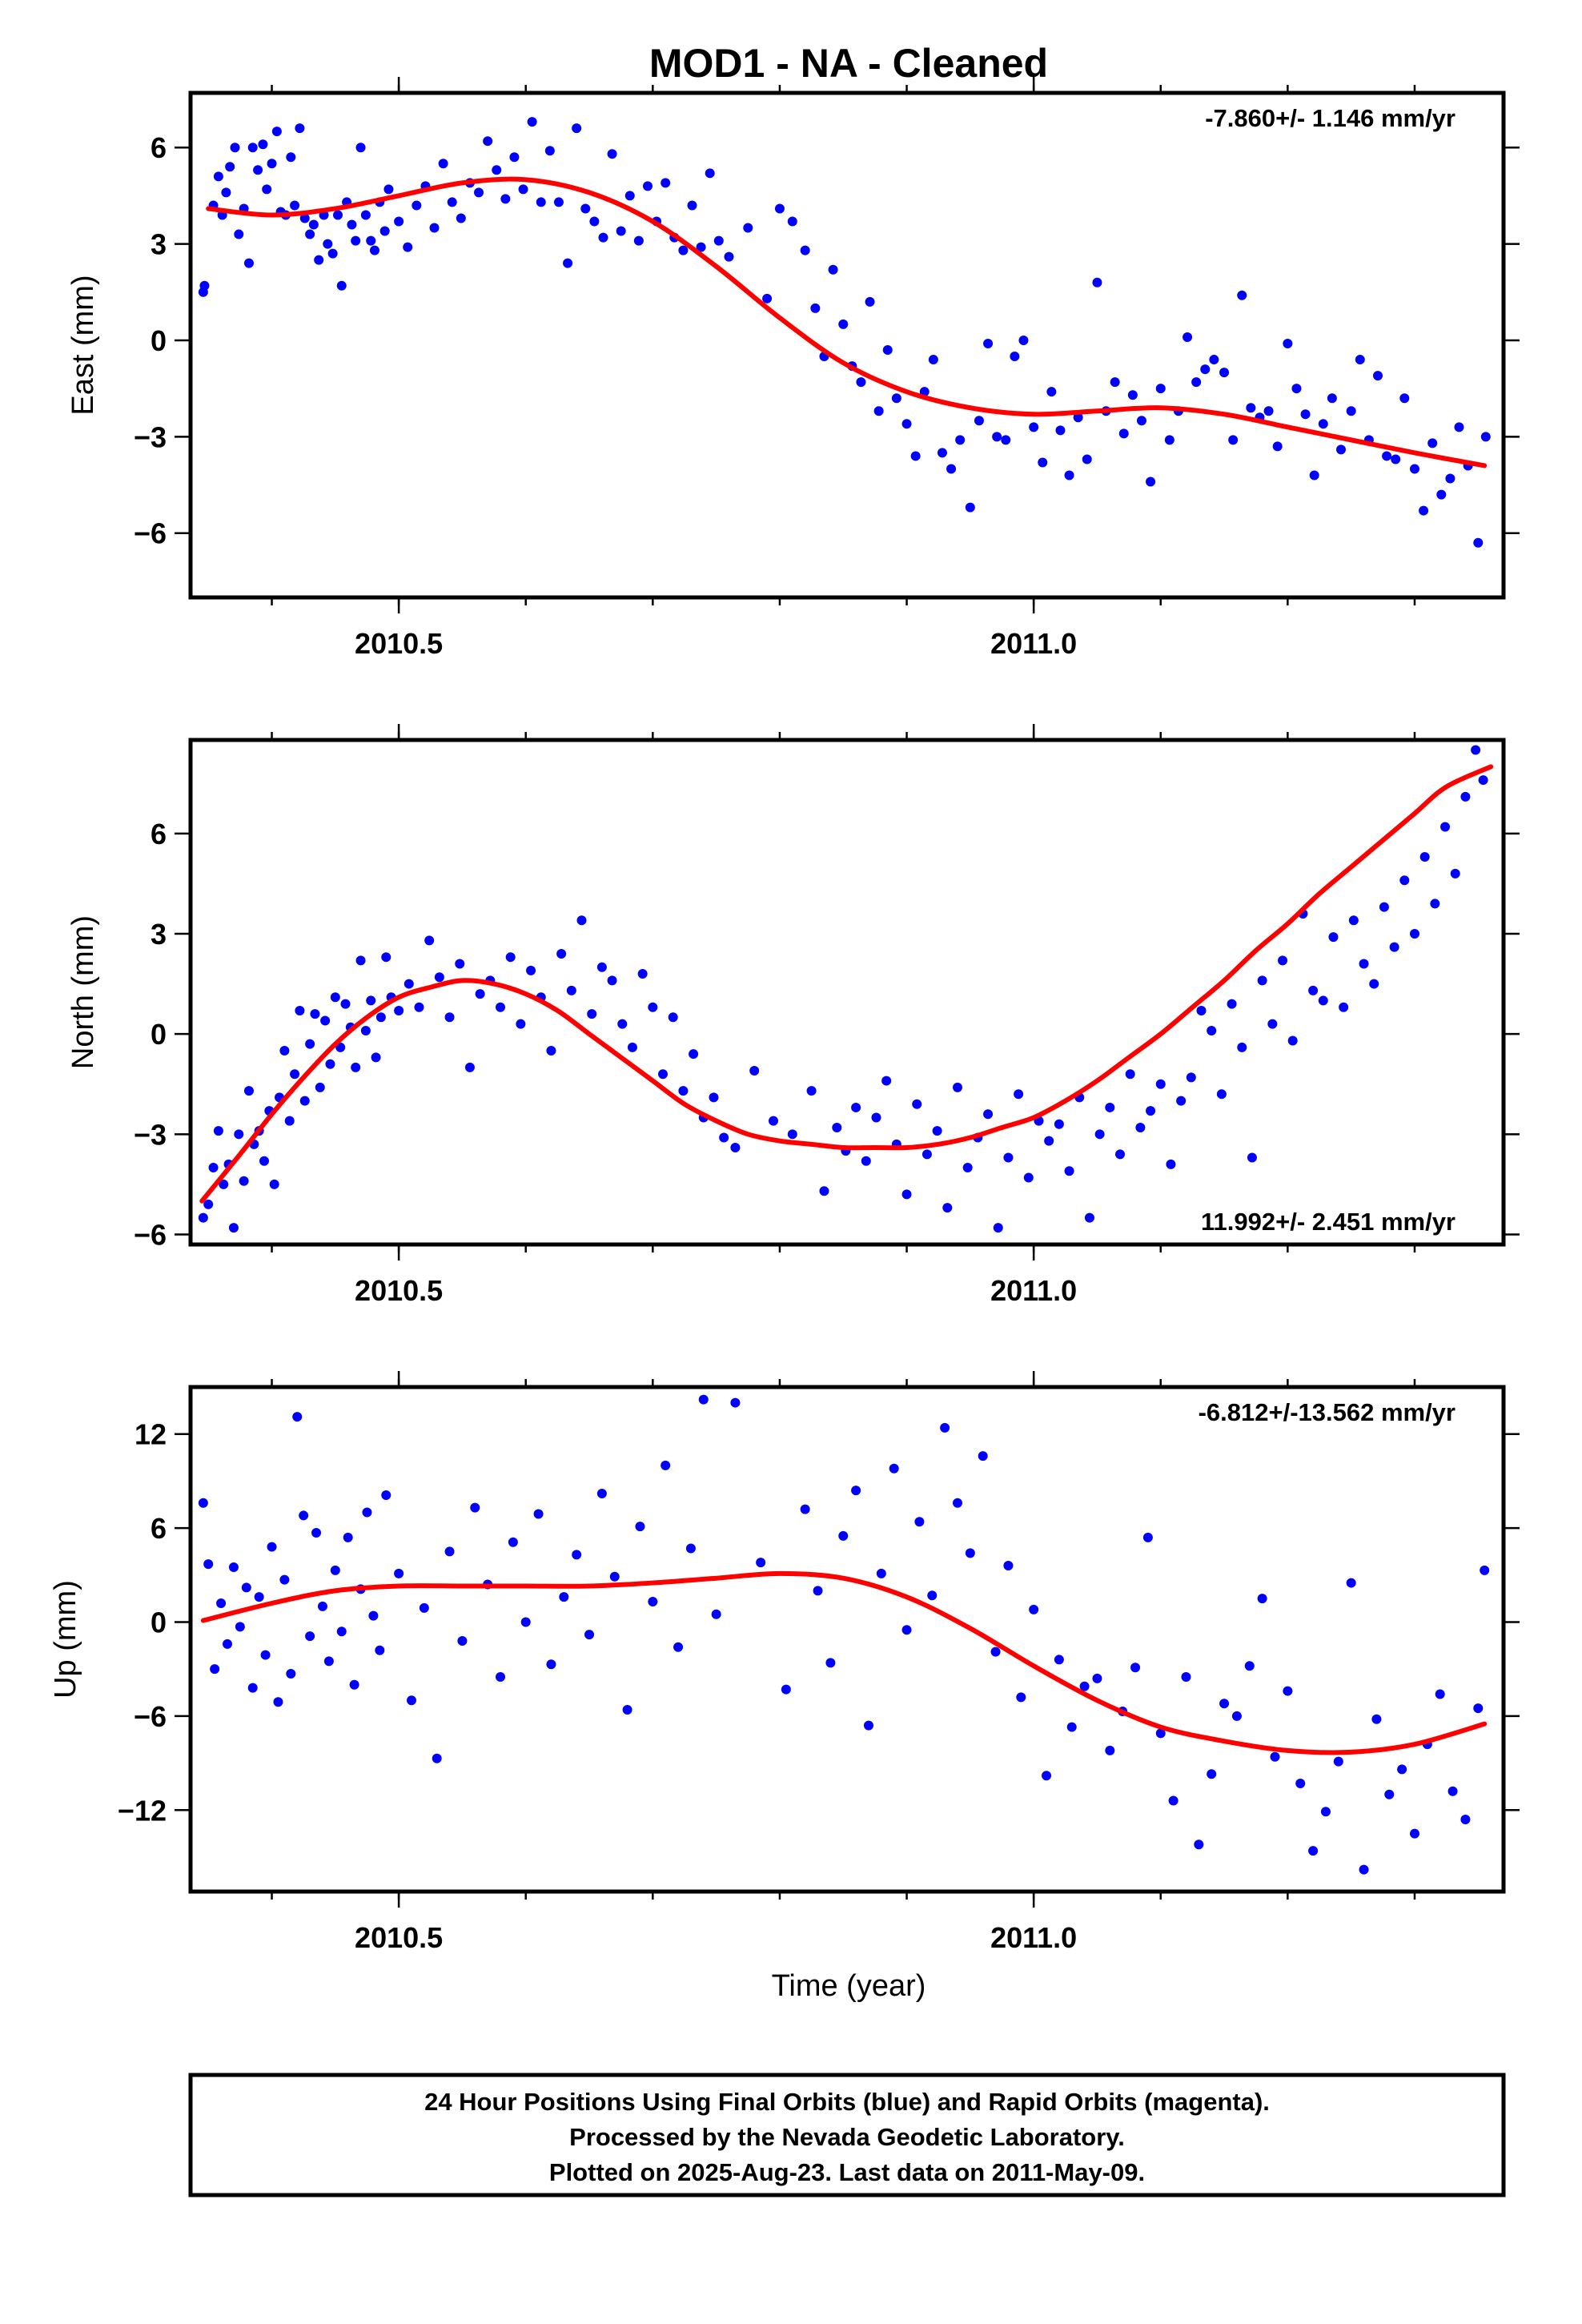  I want to click on up-y-tick-label: 0, so click(159, 1622).